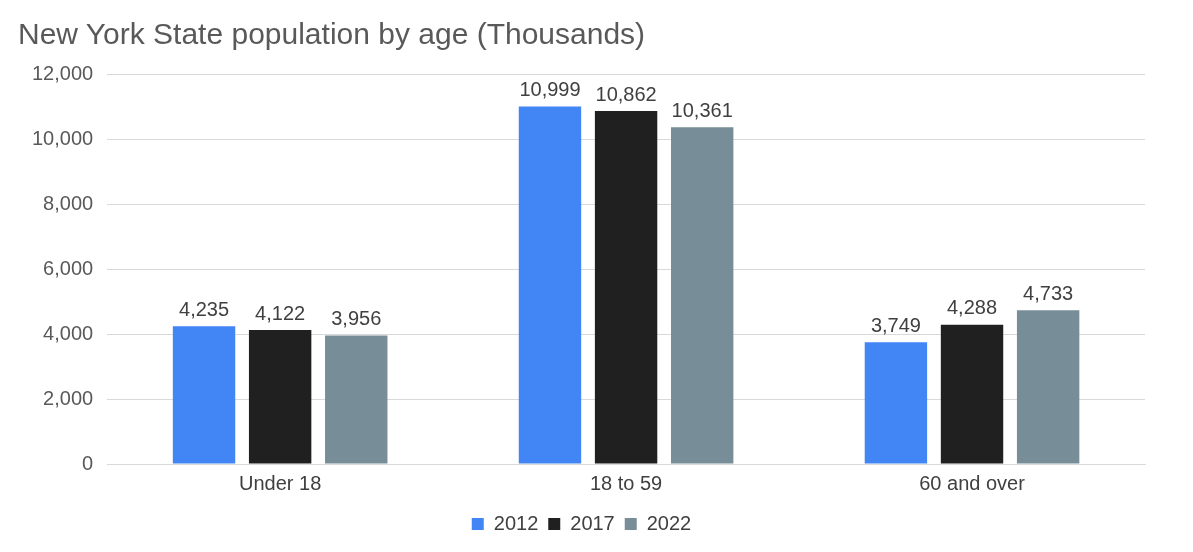 The image size is (1193, 552). Describe the element at coordinates (356, 317) in the screenshot. I see `data-label: 3,956` at that location.